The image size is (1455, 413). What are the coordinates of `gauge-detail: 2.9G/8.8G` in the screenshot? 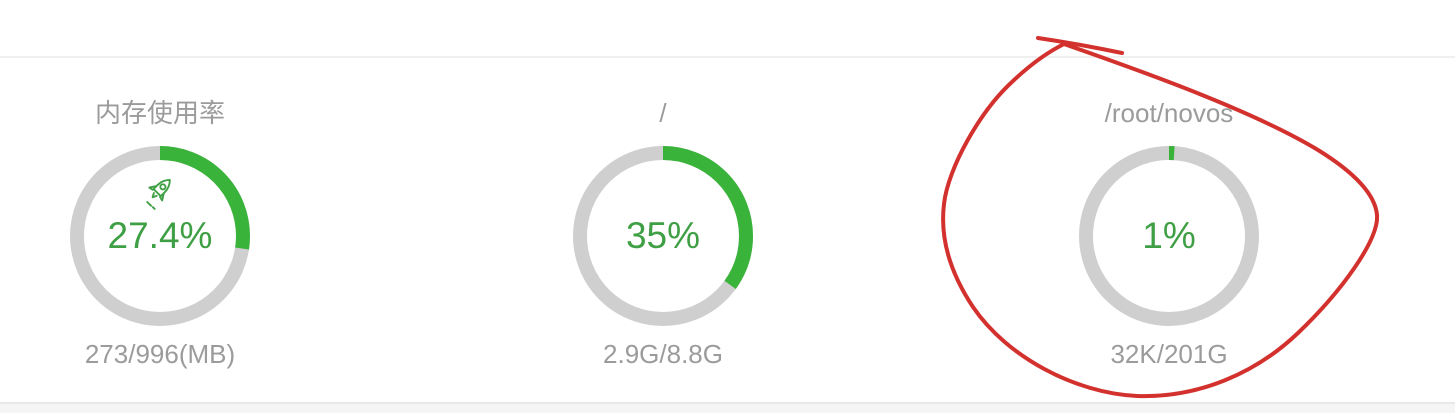 It's located at (663, 354).